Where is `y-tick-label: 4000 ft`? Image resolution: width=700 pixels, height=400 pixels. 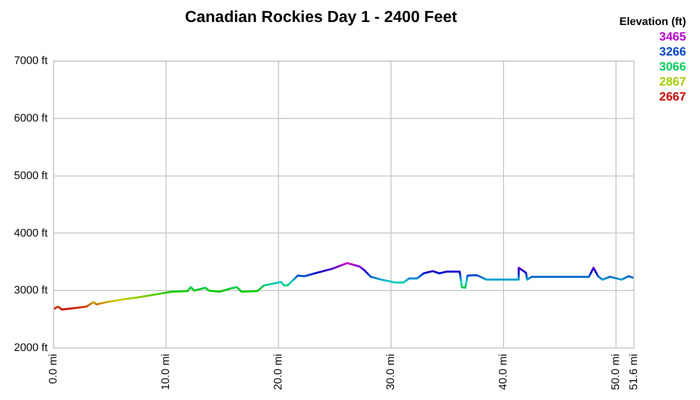
y-tick-label: 4000 ft is located at coordinates (31, 233).